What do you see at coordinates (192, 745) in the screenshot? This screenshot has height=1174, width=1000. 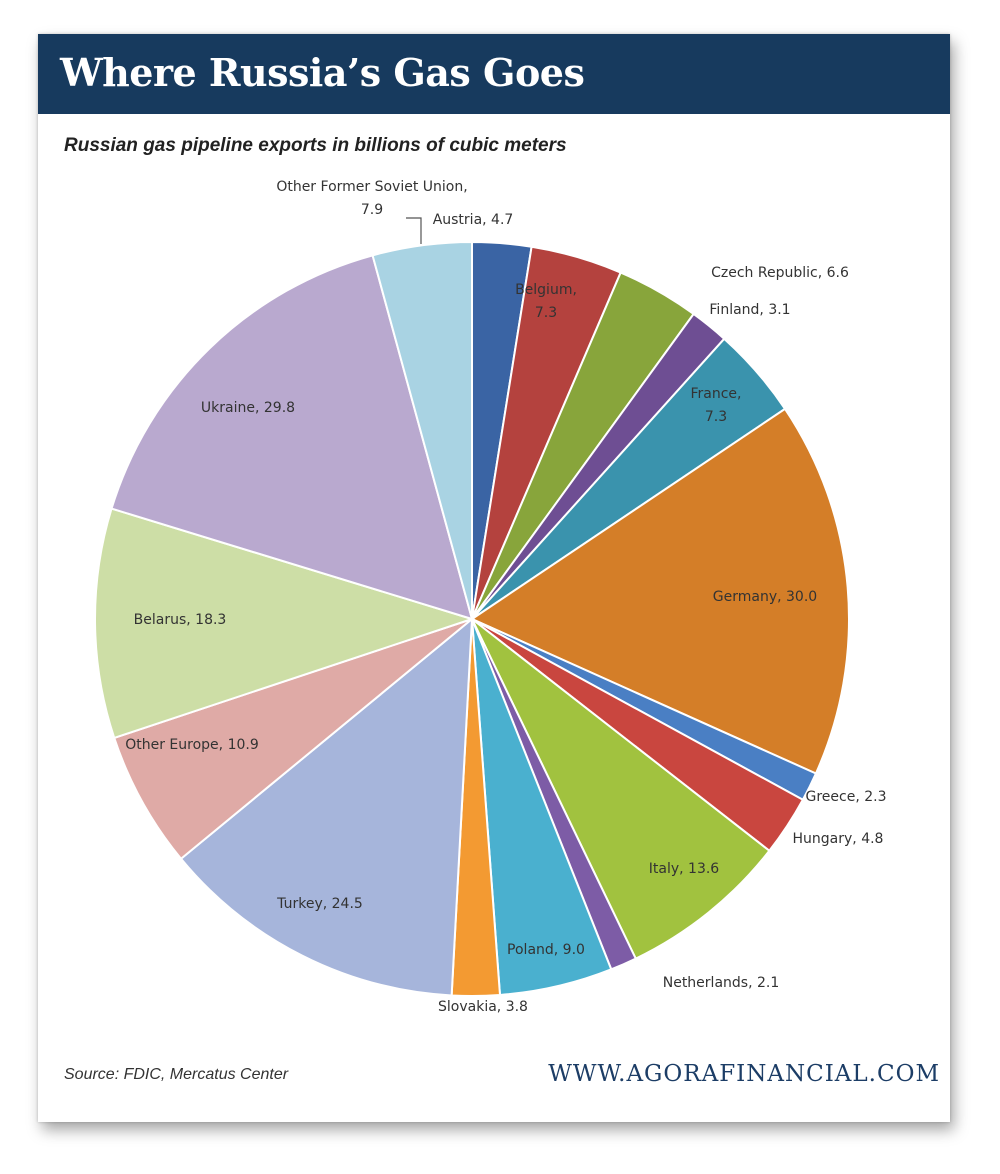 I see `data-label-other-europe: Other Europe, 10.9` at bounding box center [192, 745].